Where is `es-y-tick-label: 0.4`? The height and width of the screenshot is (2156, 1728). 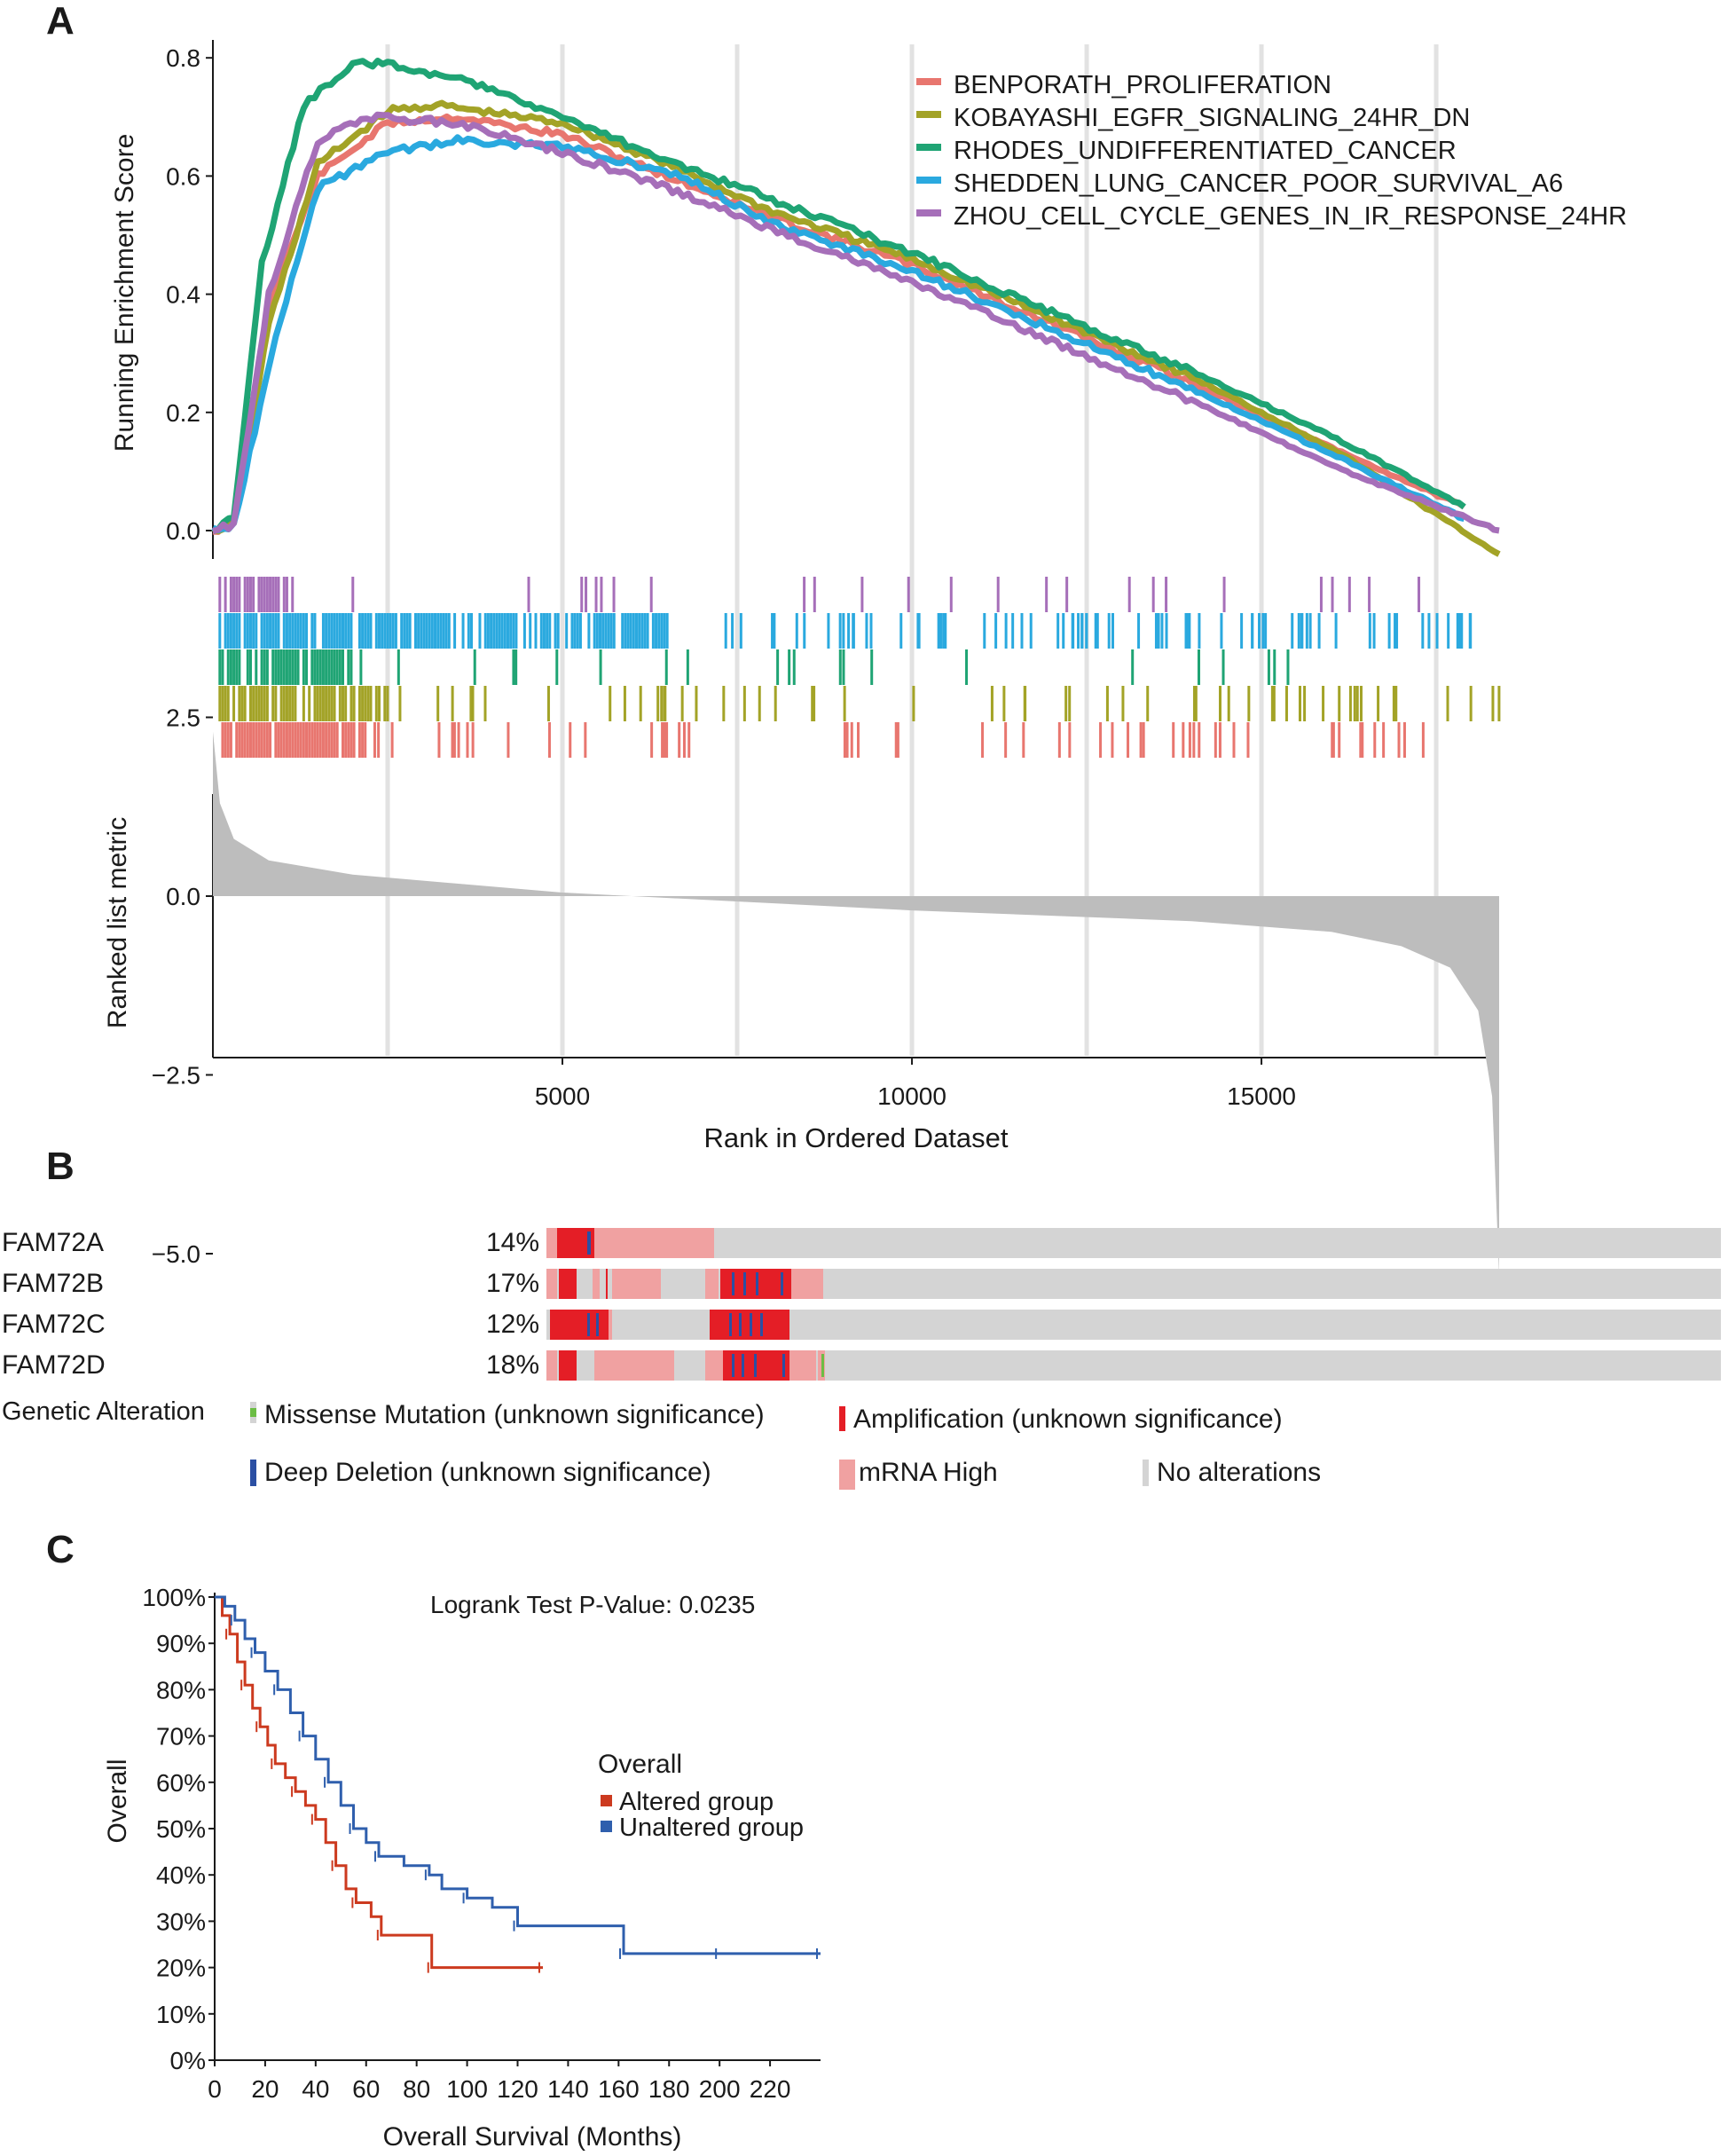
es-y-tick-label: 0.4 is located at coordinates (183, 295).